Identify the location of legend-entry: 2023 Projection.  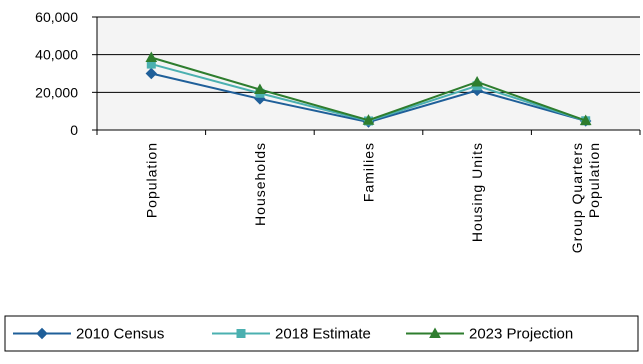
(489, 334).